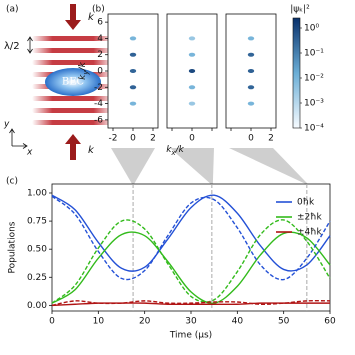 This screenshot has width=355, height=355. I want to click on y-tick-label: 0.50, so click(37, 250).